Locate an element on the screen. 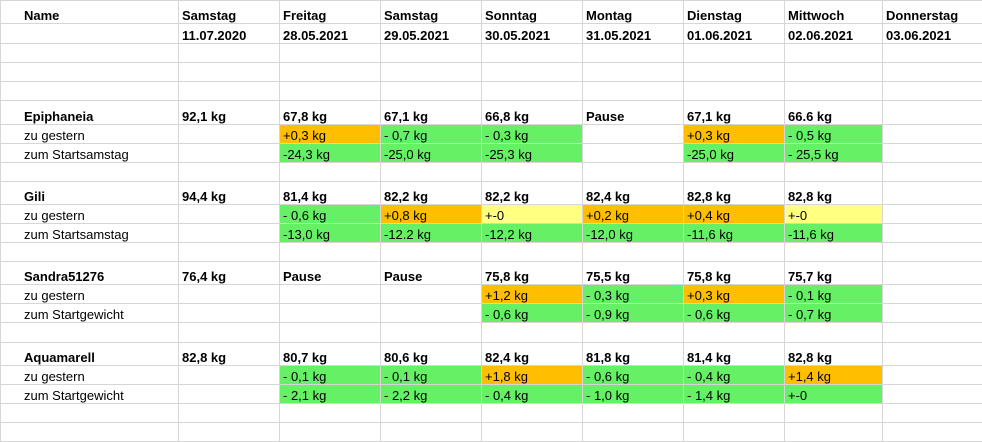 The image size is (982, 442). difference-cell: +0,2 kg is located at coordinates (633, 214).